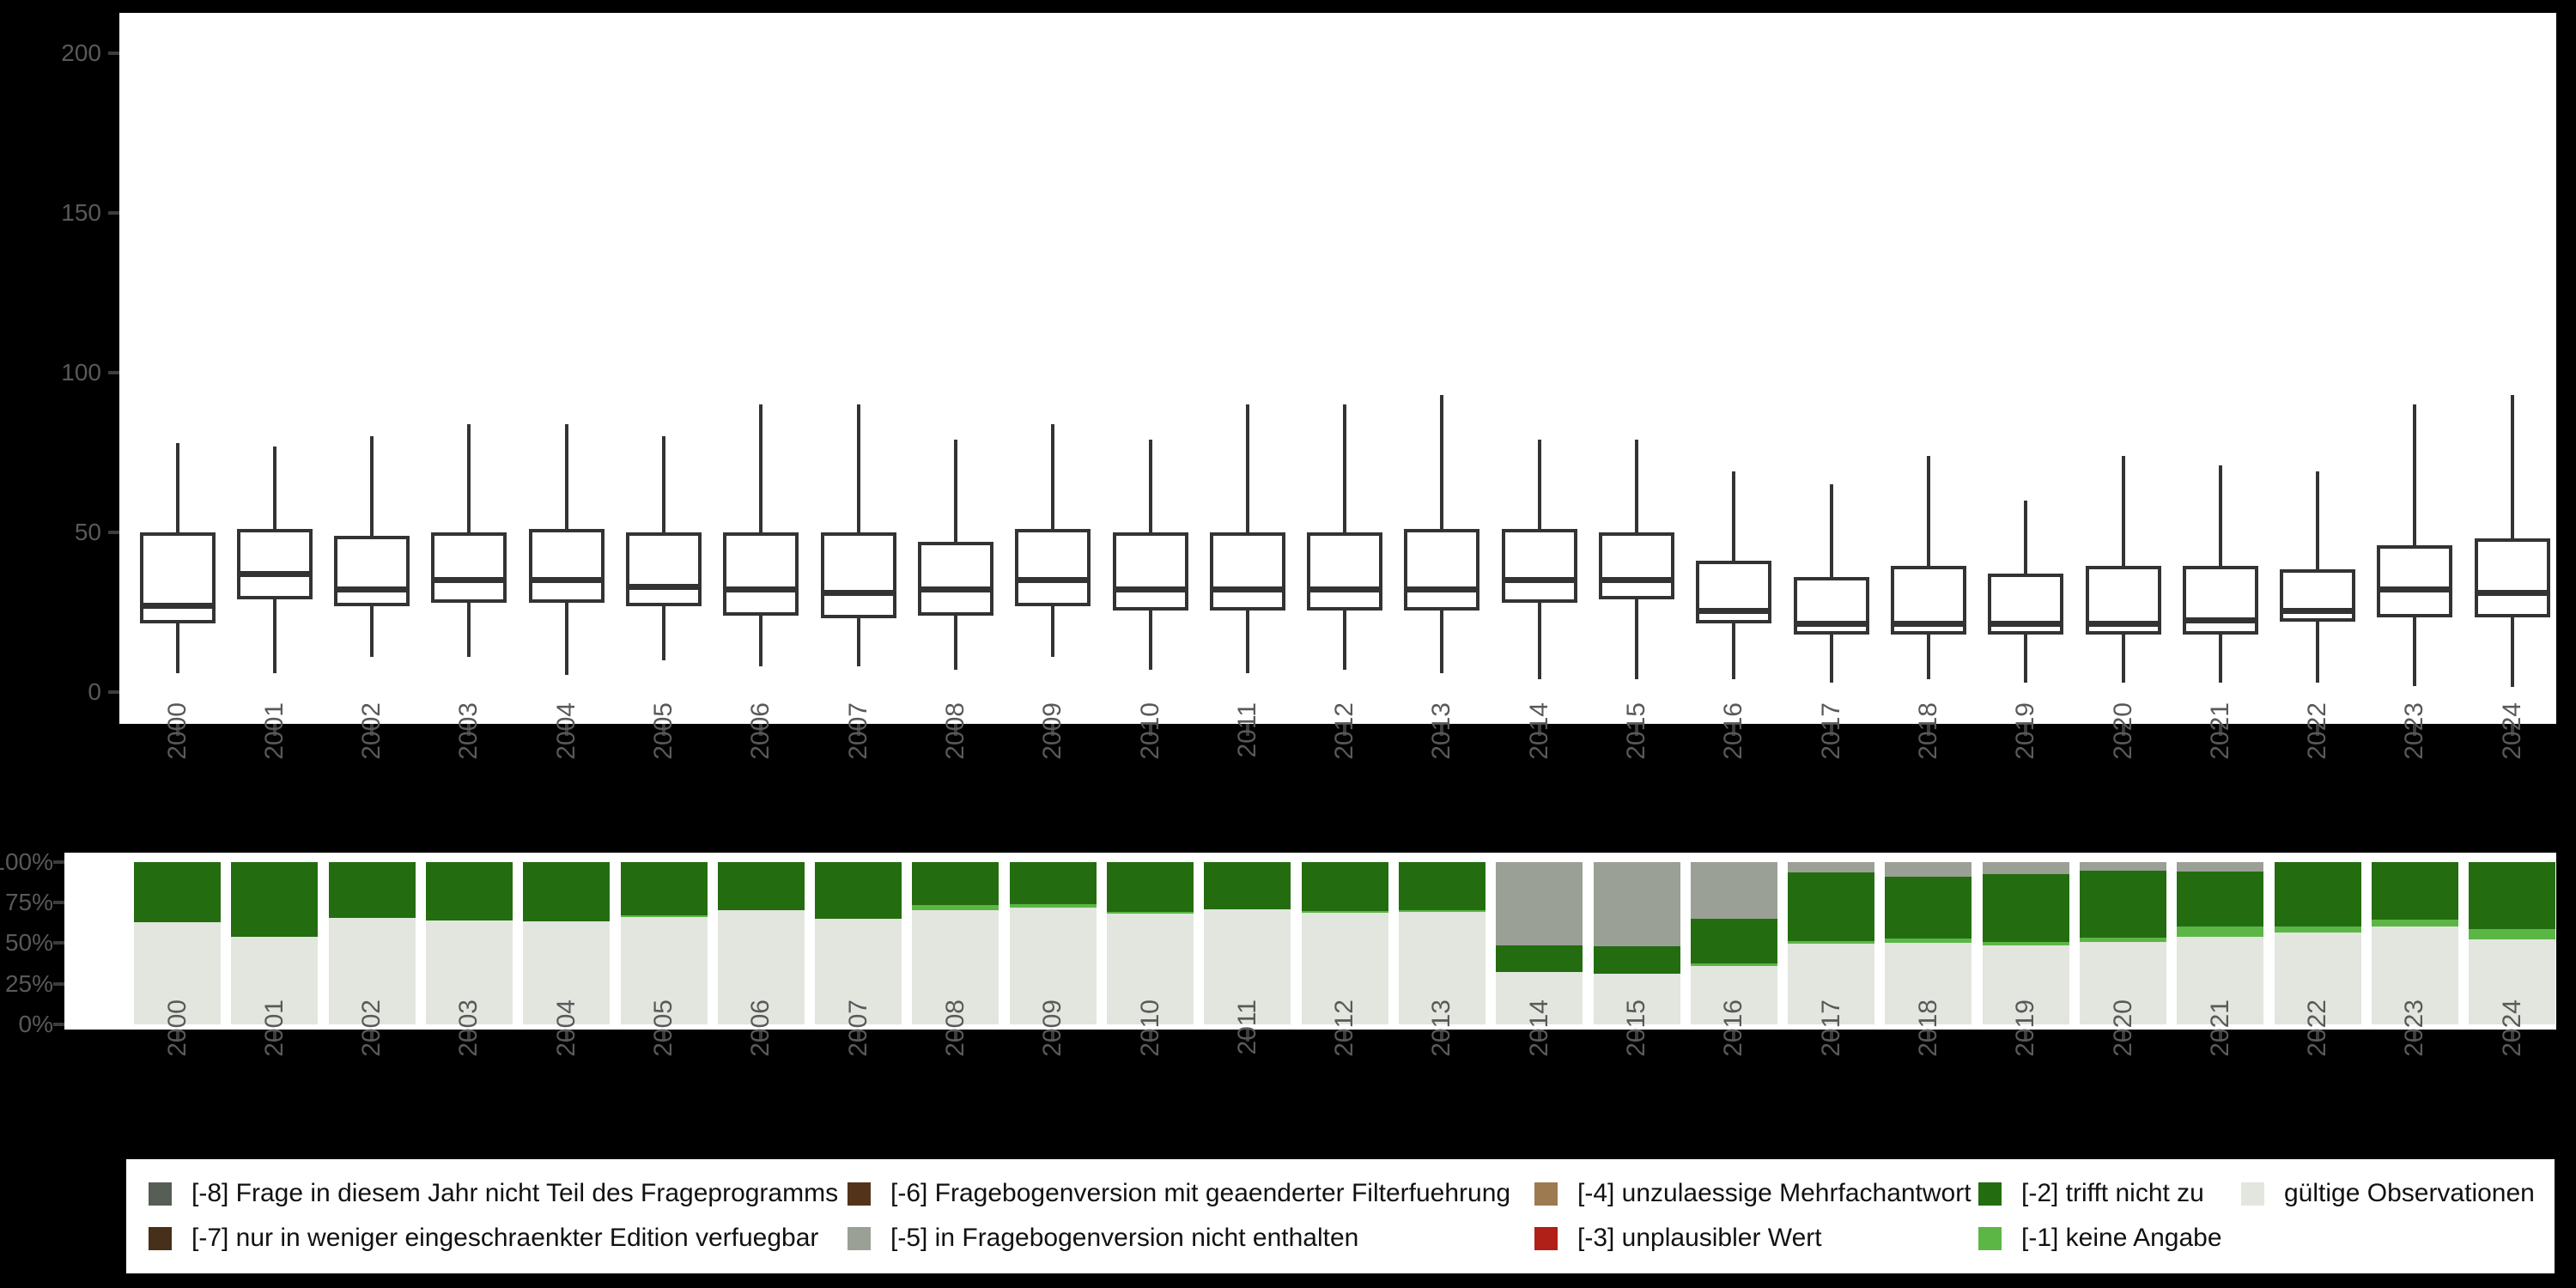  Describe the element at coordinates (1734, 592) in the screenshot. I see `boxplot-box-2016` at that location.